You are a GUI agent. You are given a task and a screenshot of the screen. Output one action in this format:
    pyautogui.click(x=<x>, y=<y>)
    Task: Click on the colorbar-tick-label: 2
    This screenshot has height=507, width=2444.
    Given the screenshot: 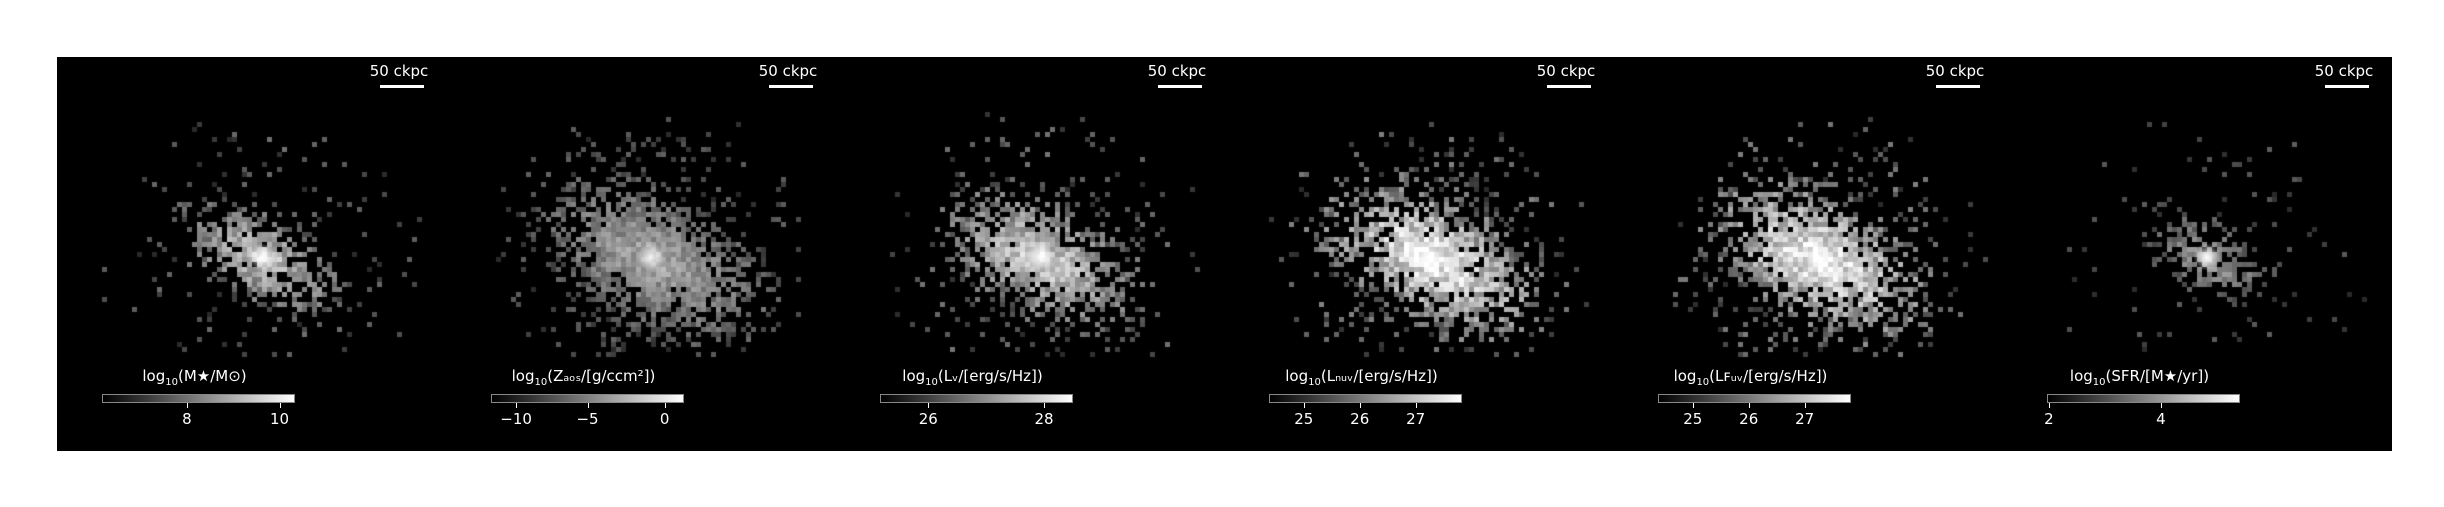 What is the action you would take?
    pyautogui.click(x=2049, y=419)
    